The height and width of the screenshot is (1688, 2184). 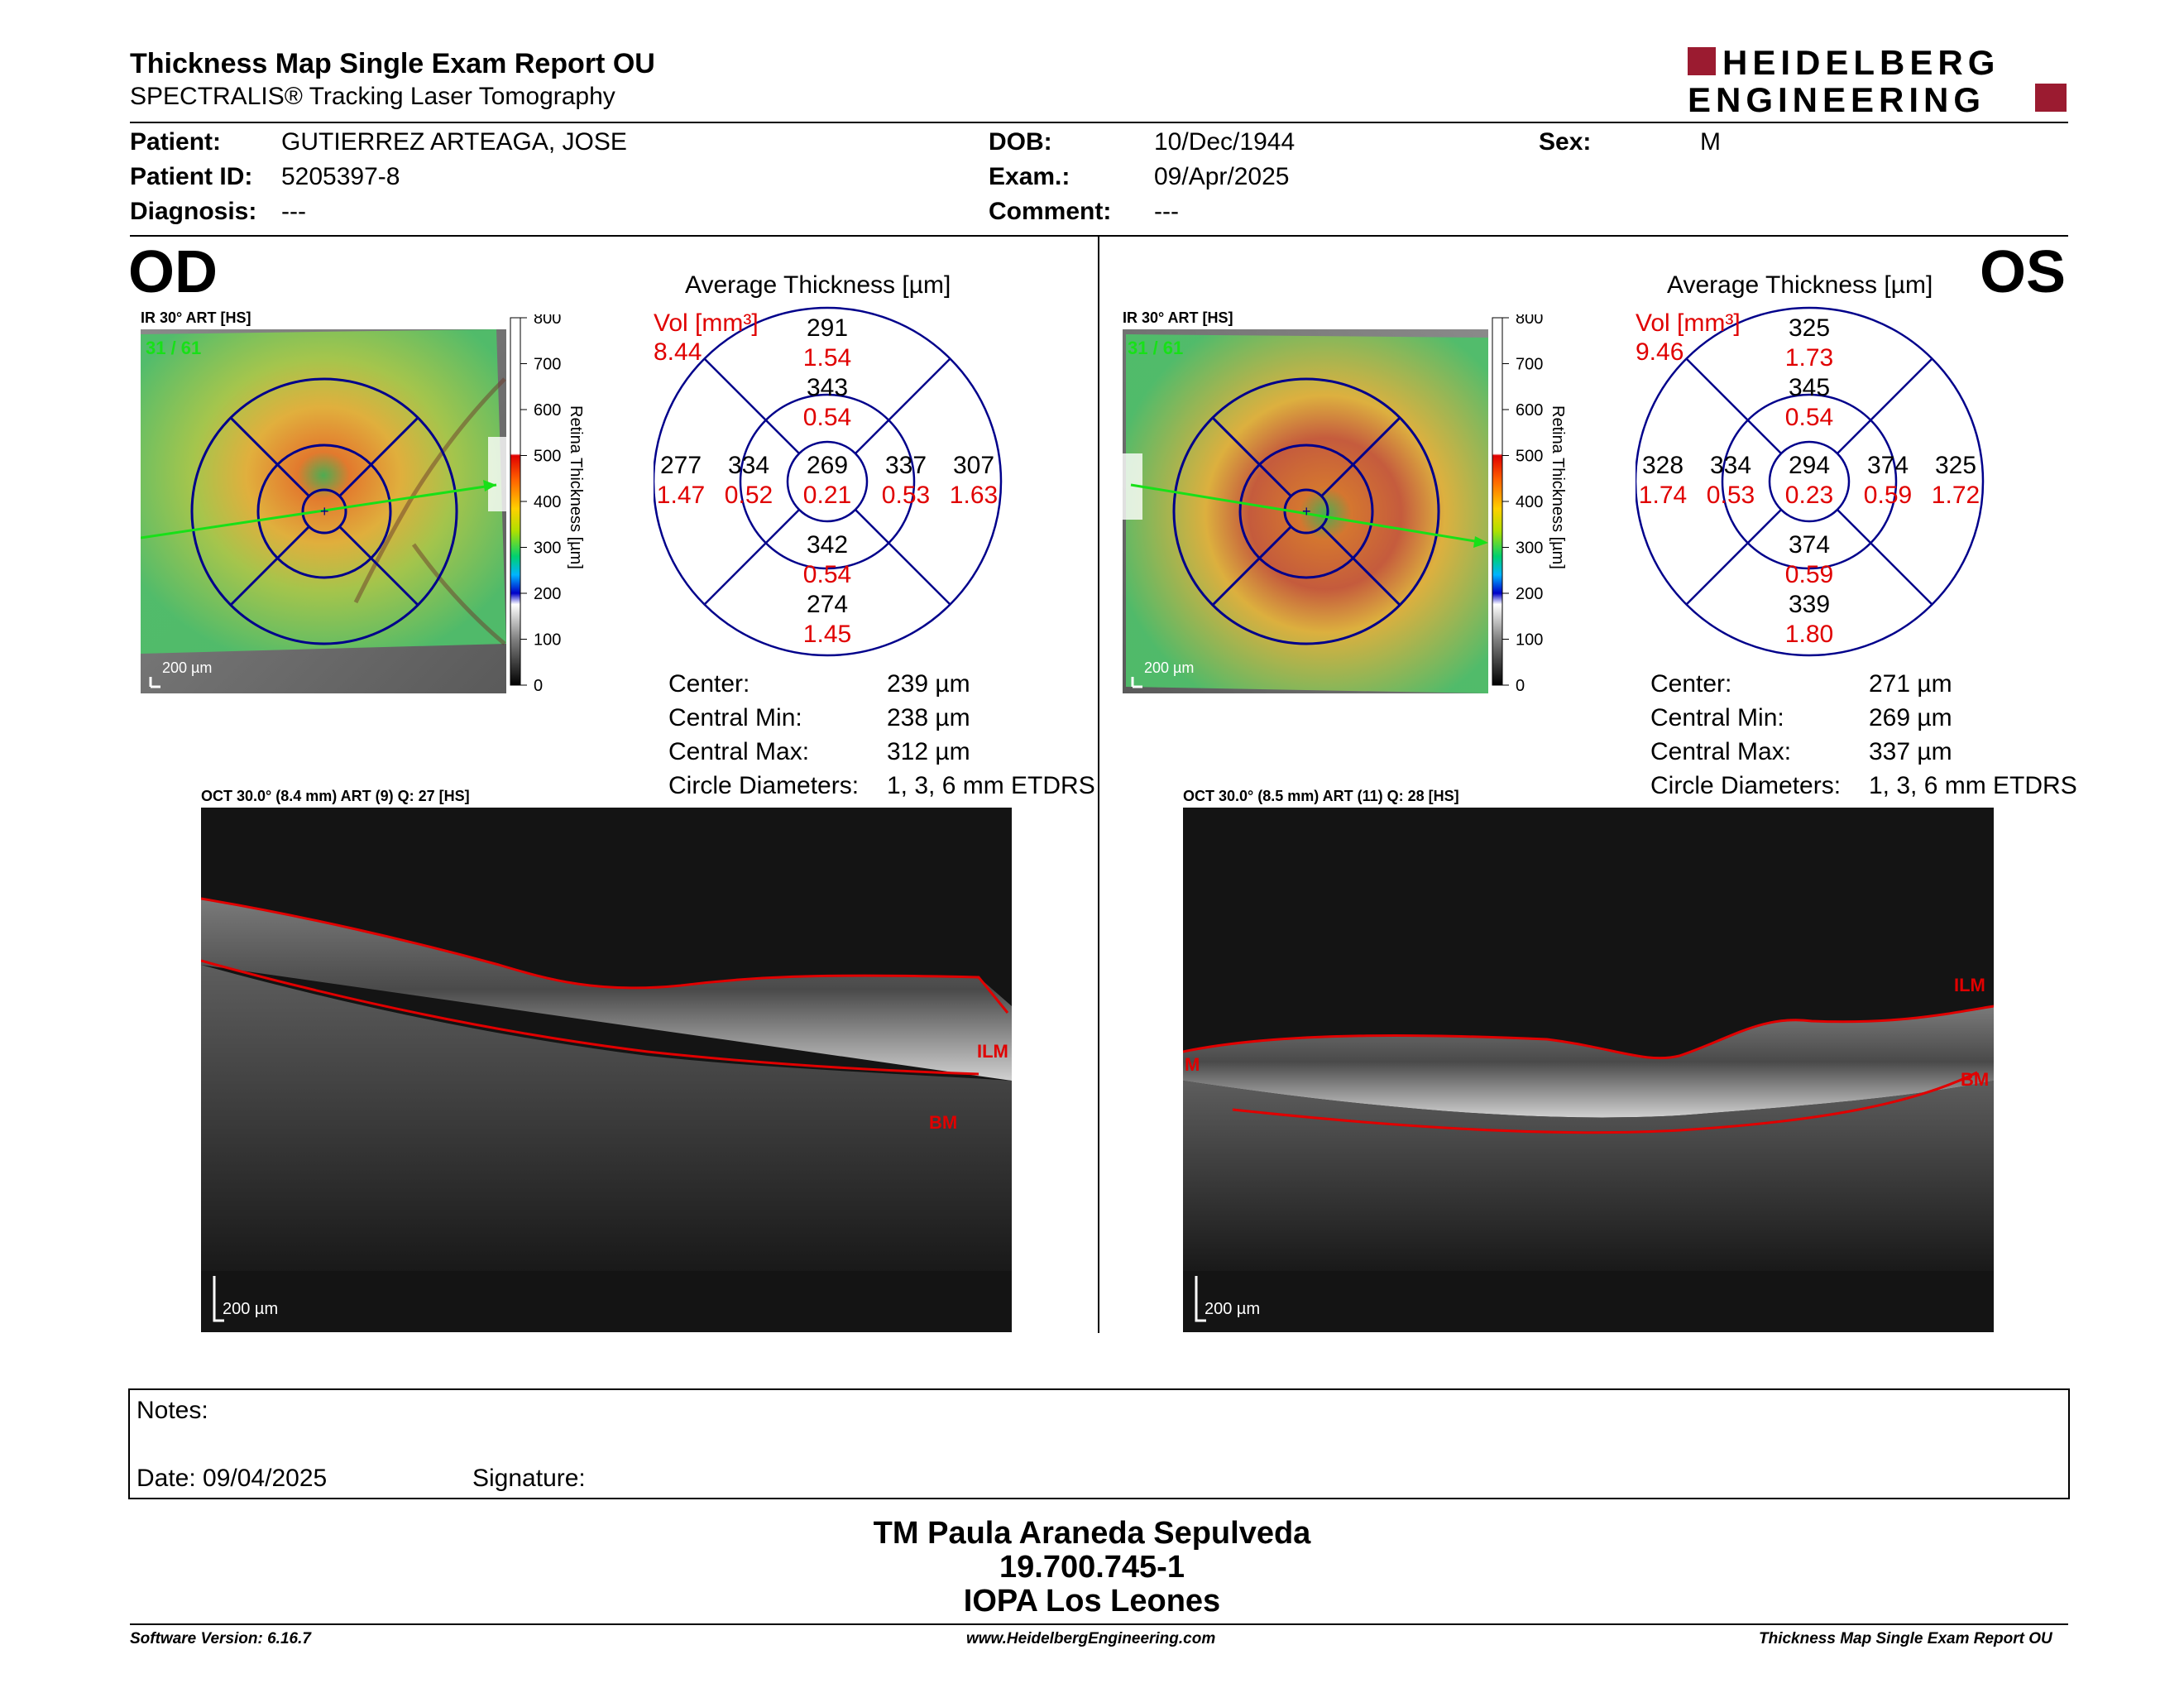 I want to click on footer-website: www.HeidelbergEngineering.com, so click(x=1091, y=1638).